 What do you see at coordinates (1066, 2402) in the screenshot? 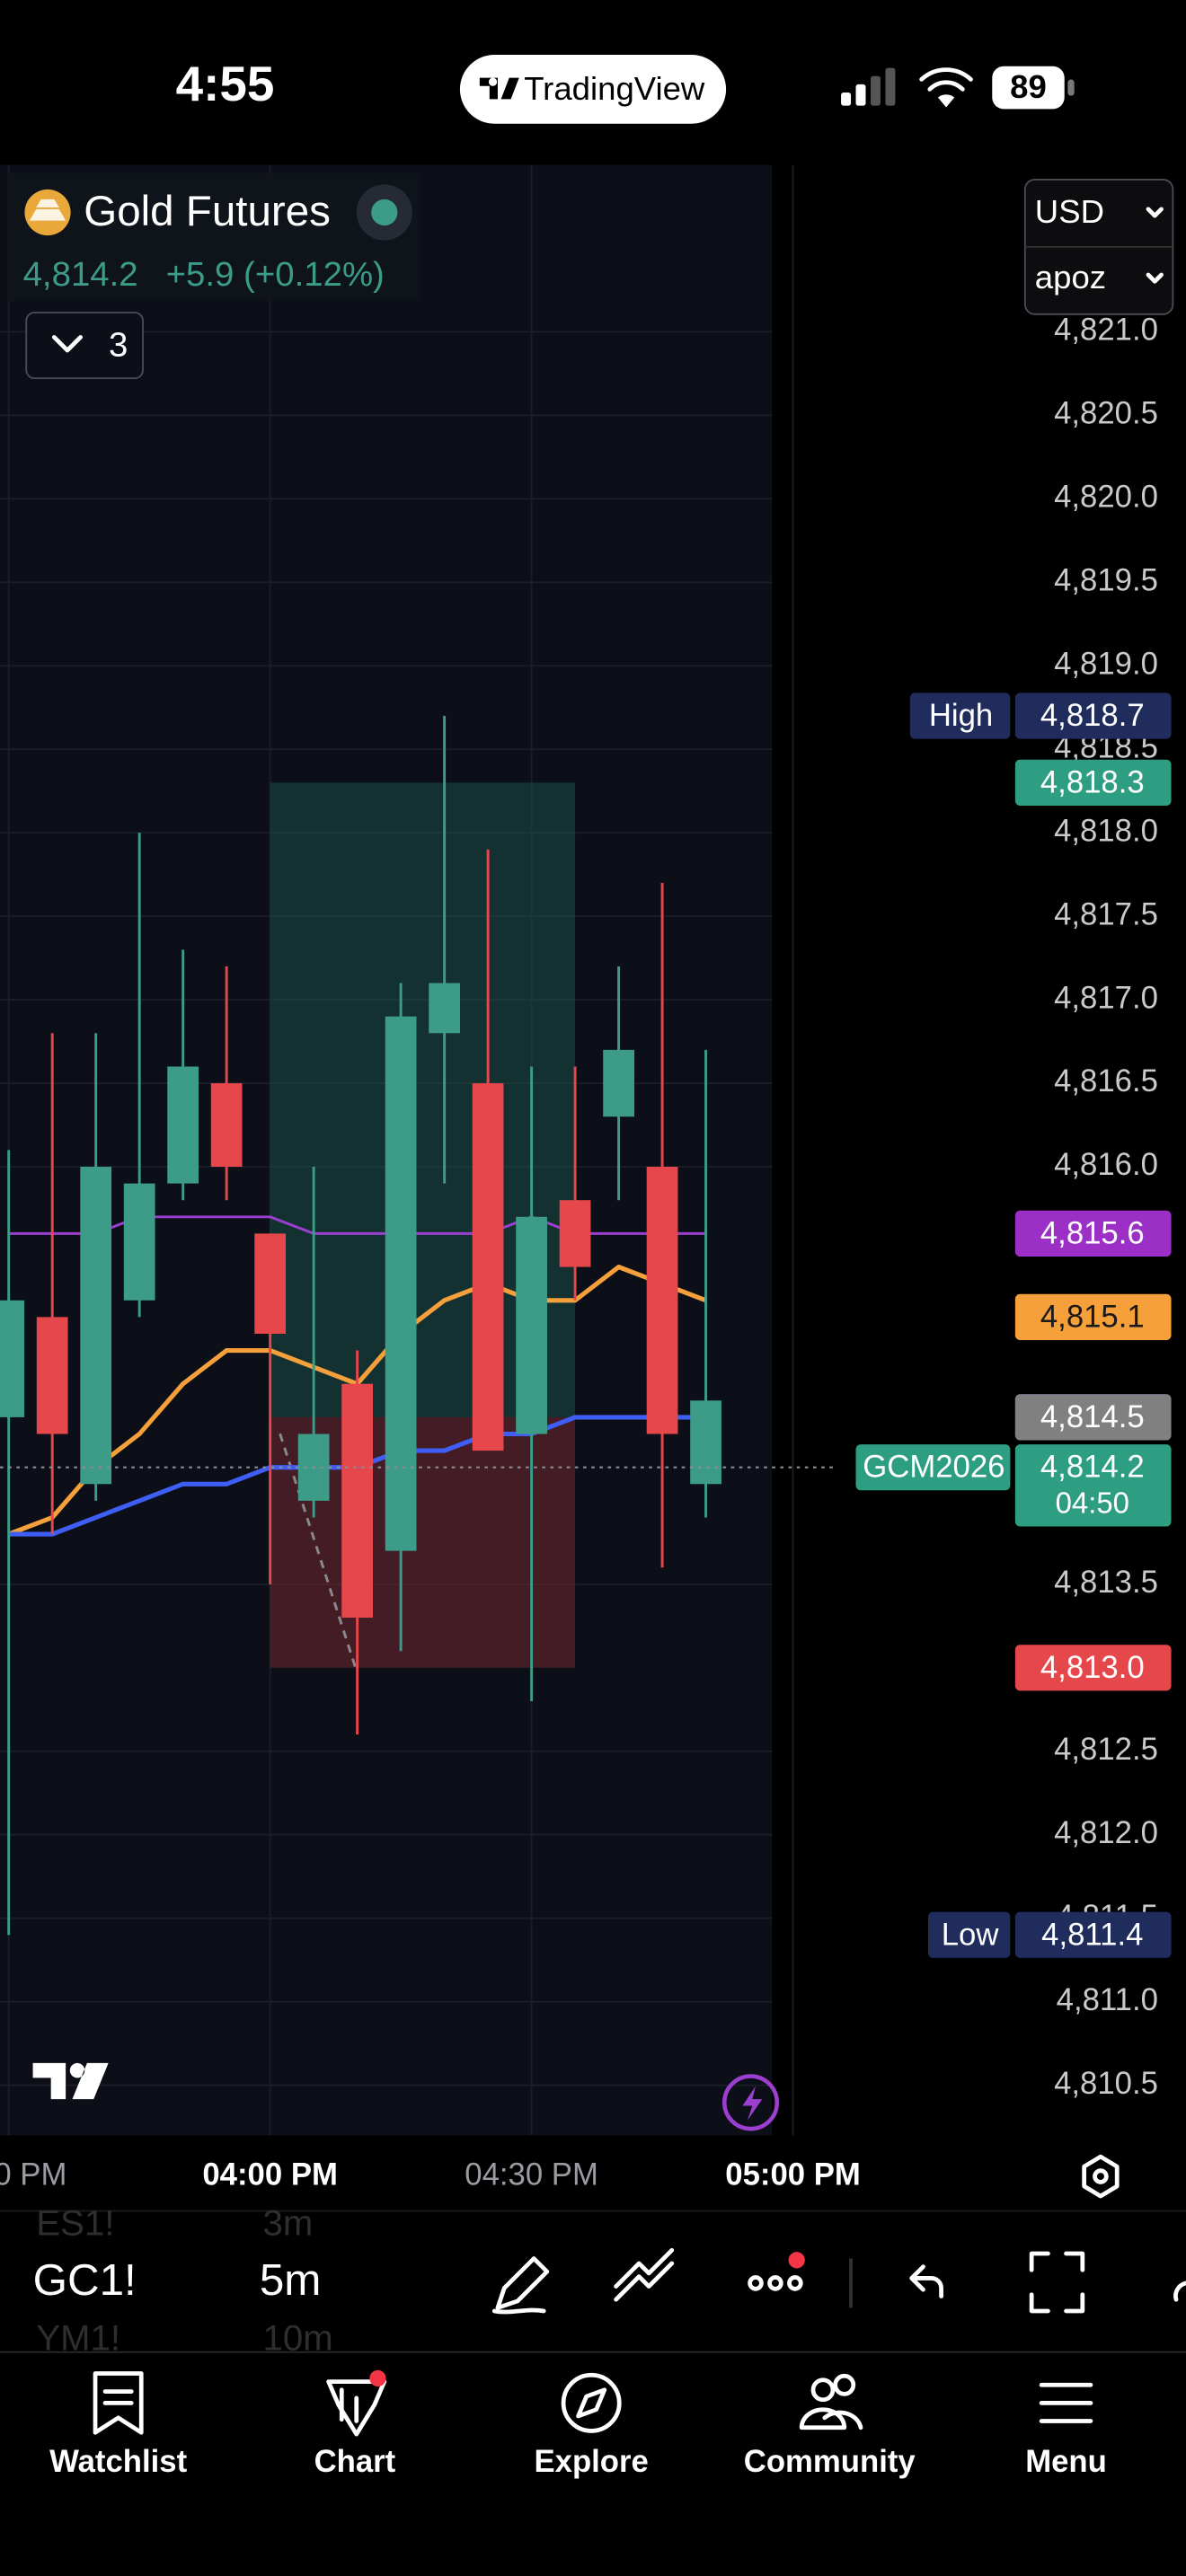
I see `menu-icon` at bounding box center [1066, 2402].